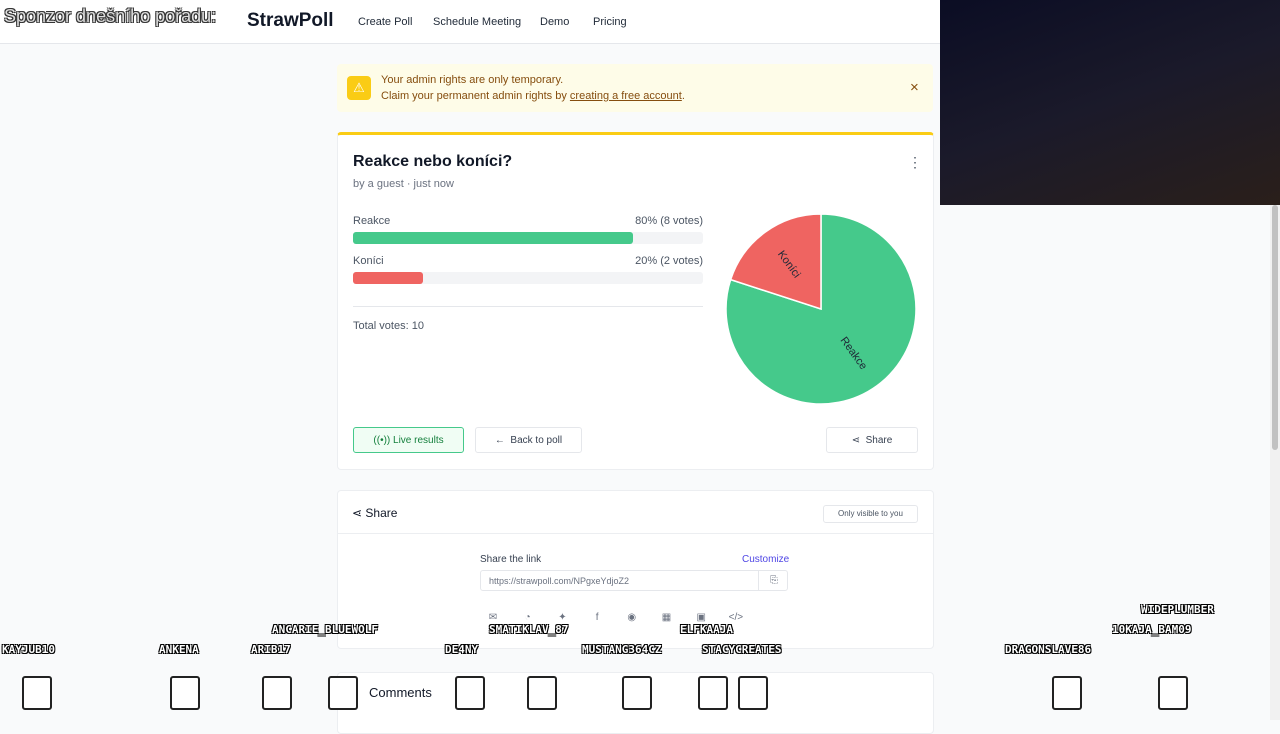  I want to click on link-label: Share the link, so click(511, 559).